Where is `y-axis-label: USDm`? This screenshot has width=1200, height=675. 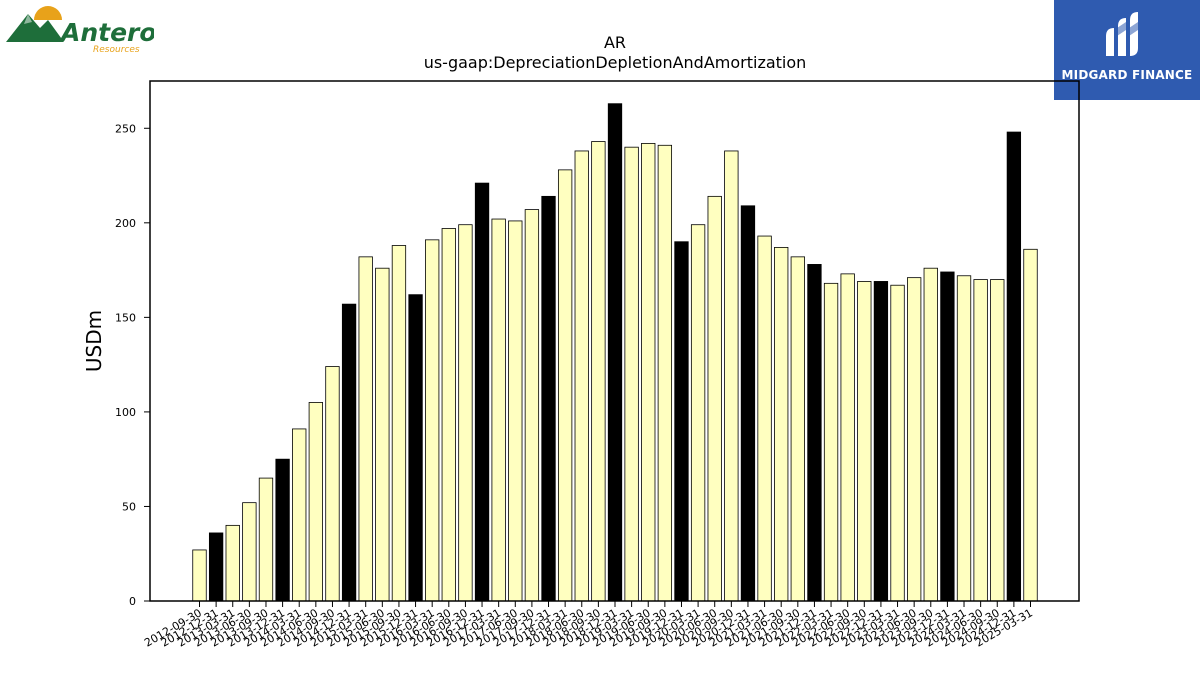 y-axis-label: USDm is located at coordinates (94, 341).